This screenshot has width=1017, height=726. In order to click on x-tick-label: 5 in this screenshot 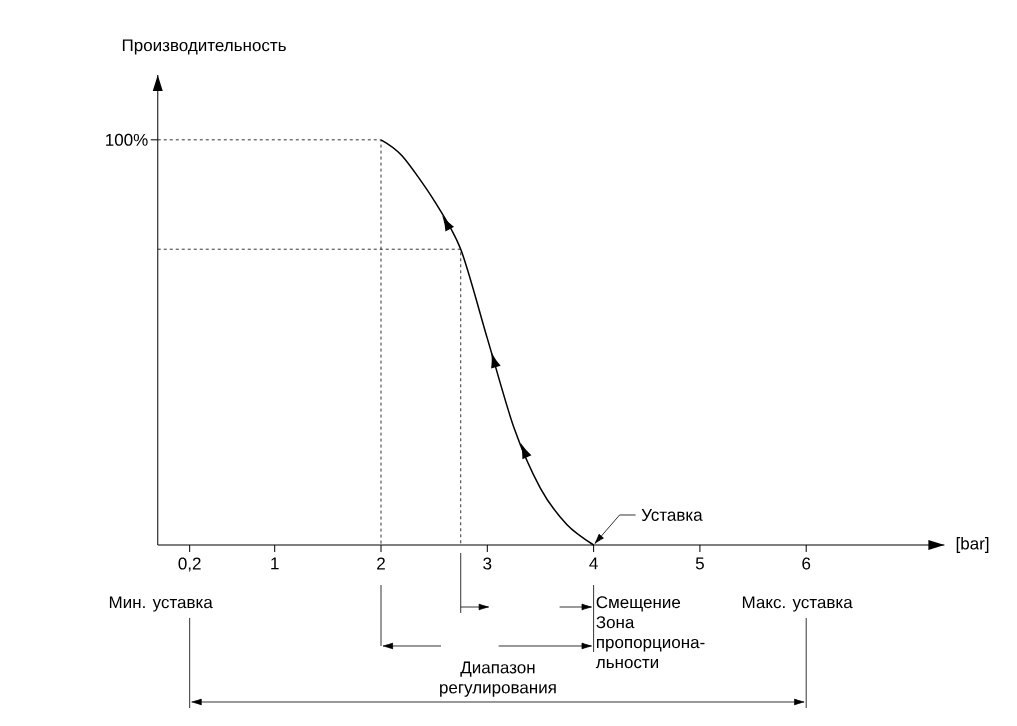, I will do `click(699, 563)`.